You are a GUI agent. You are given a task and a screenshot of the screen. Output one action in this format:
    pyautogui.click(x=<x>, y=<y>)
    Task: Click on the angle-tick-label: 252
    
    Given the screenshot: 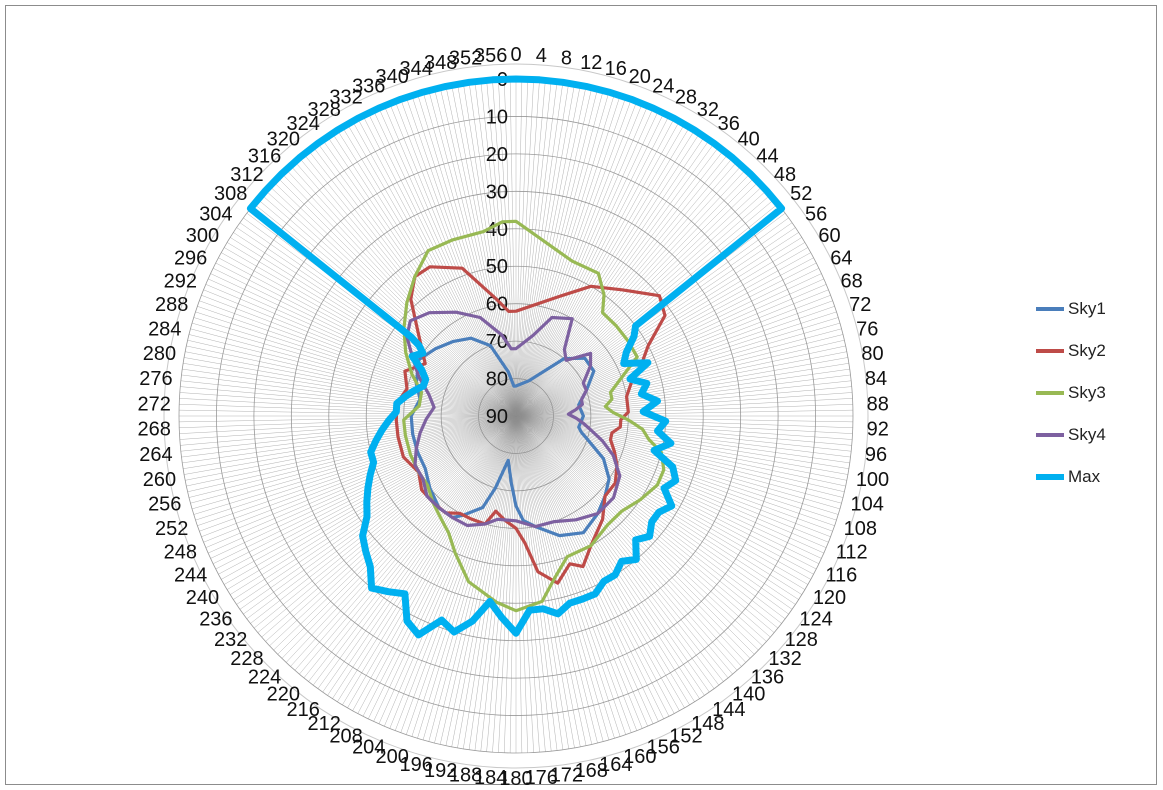 What is the action you would take?
    pyautogui.click(x=171, y=529)
    